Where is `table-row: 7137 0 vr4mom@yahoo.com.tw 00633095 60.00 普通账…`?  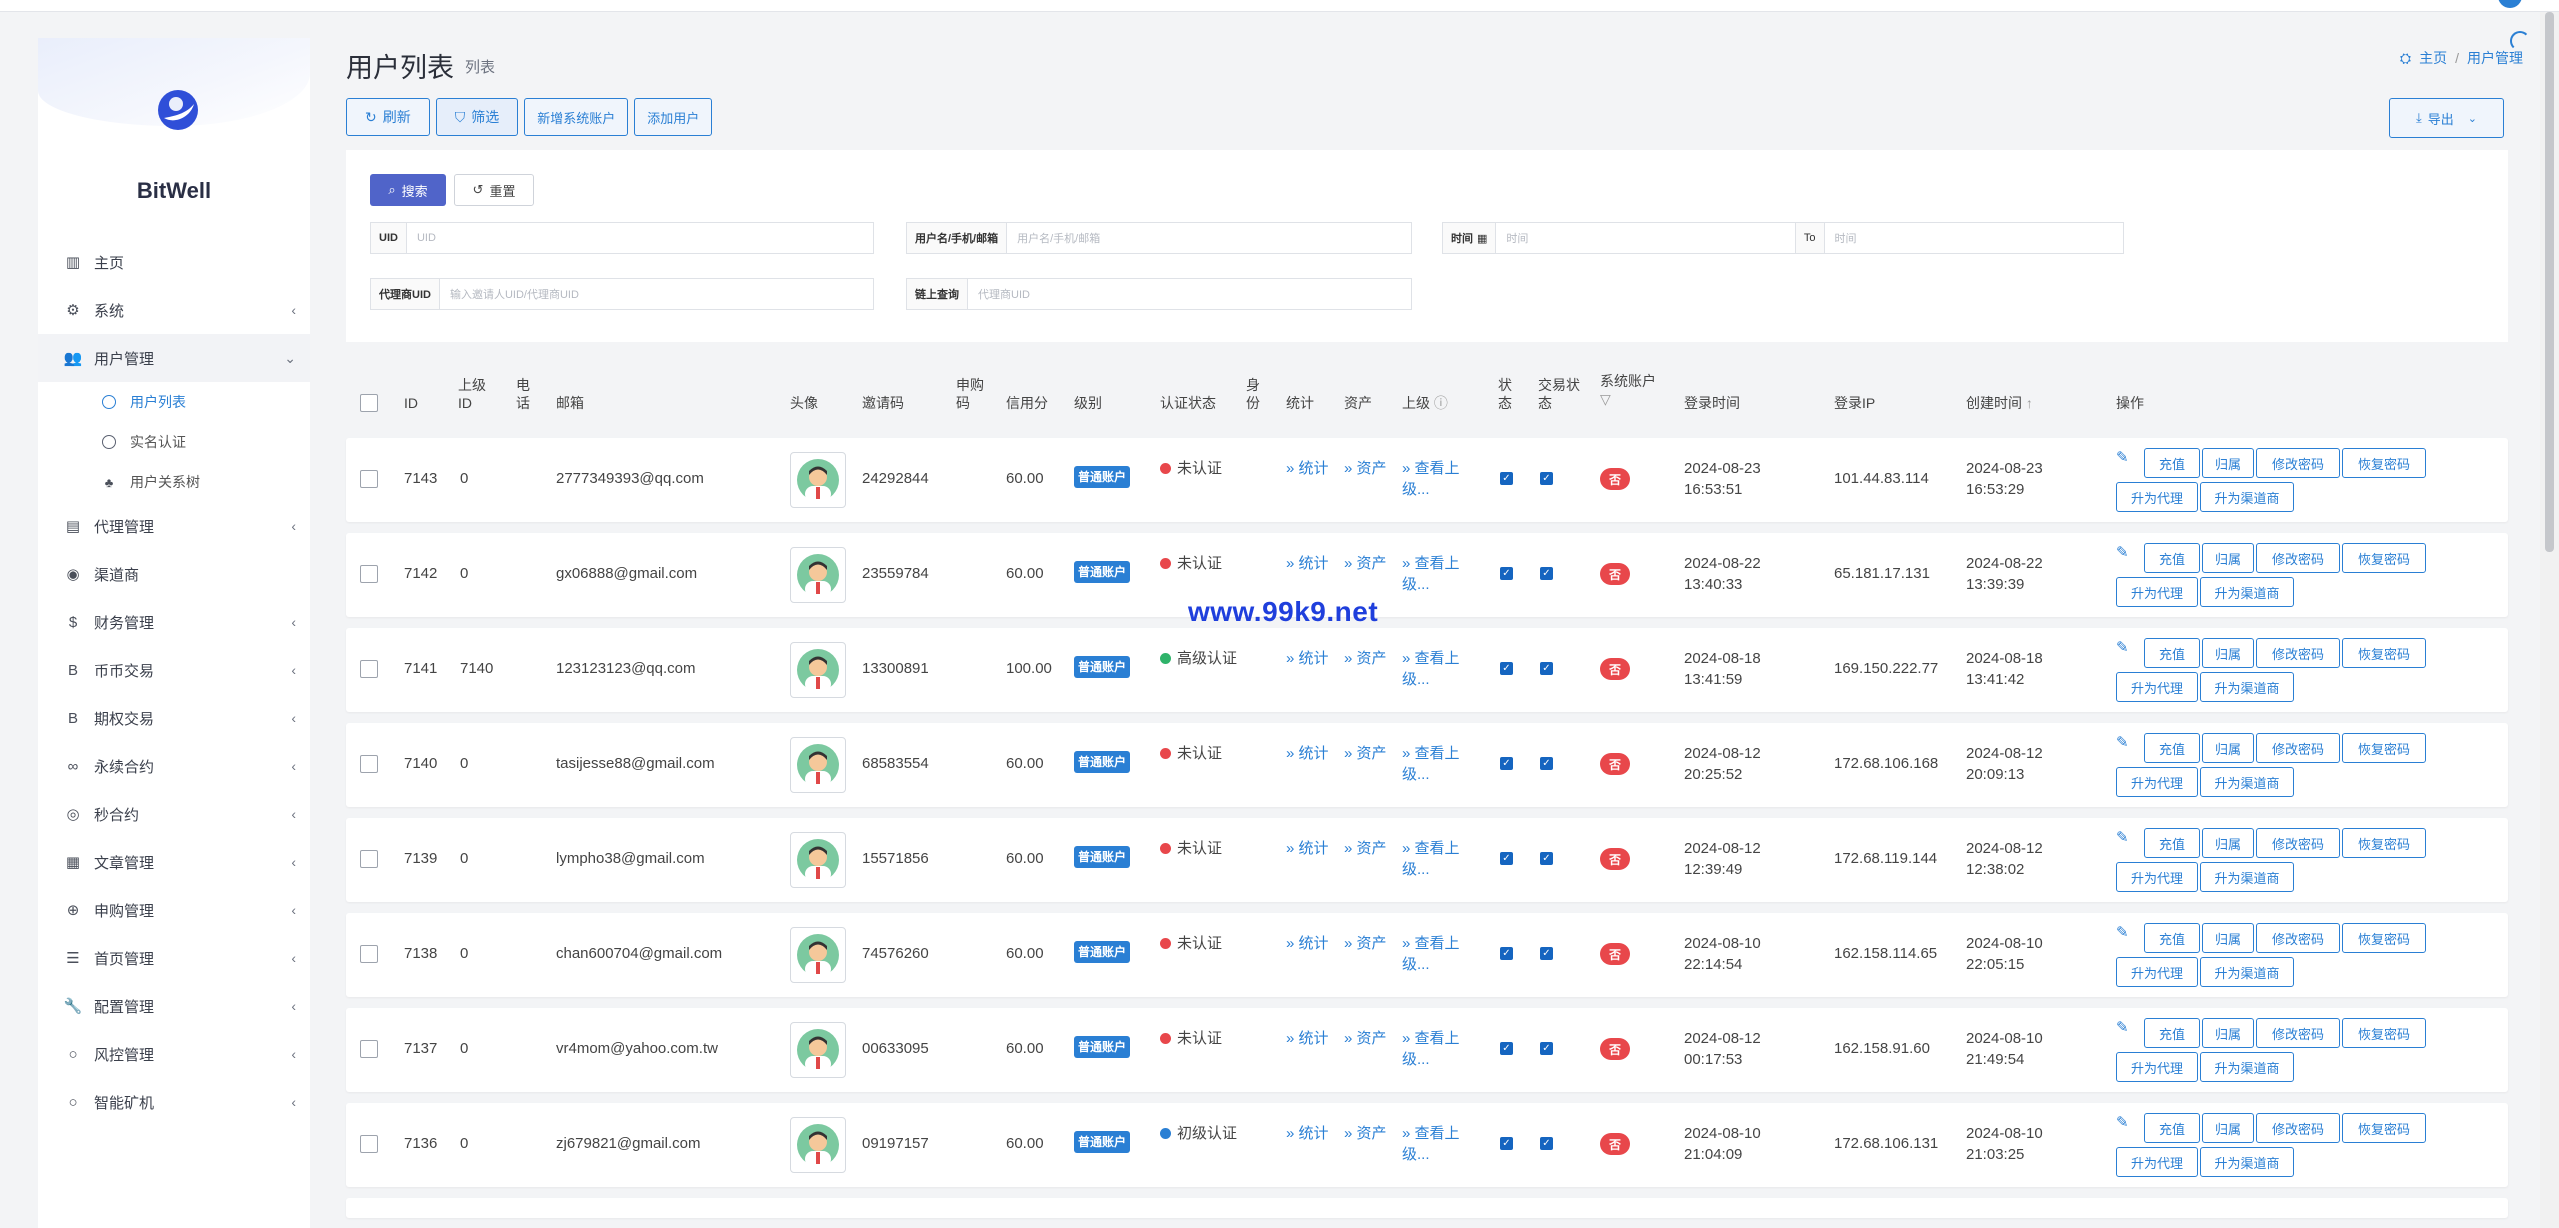
table-row: 7137 0 vr4mom@yahoo.com.tw 00633095 60.00 普通账… is located at coordinates (1427, 1050).